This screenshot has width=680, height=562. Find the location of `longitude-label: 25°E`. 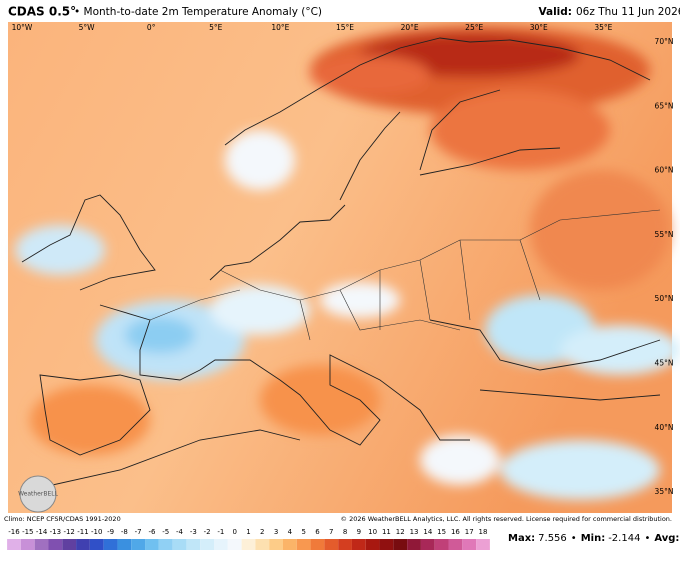

longitude-label: 25°E is located at coordinates (474, 27).